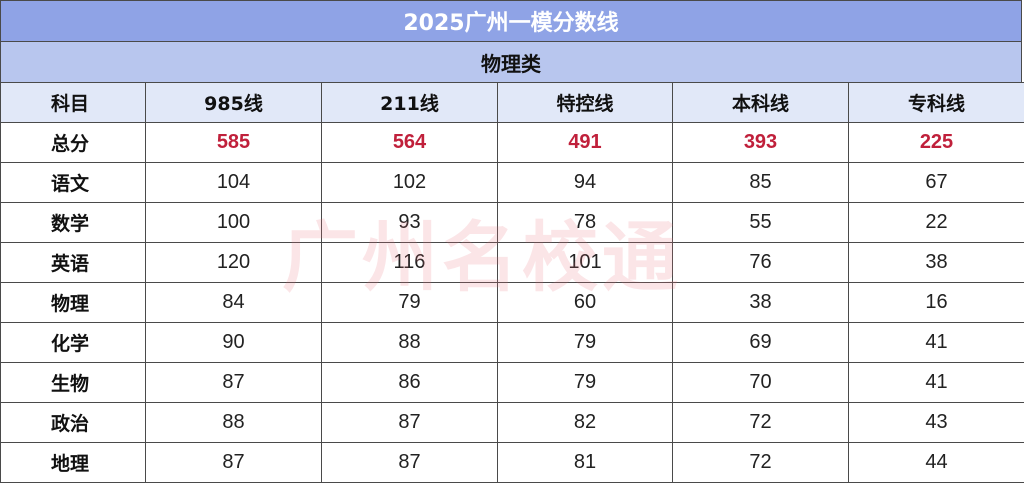 The image size is (1024, 491). I want to click on score-cell: 60, so click(585, 302).